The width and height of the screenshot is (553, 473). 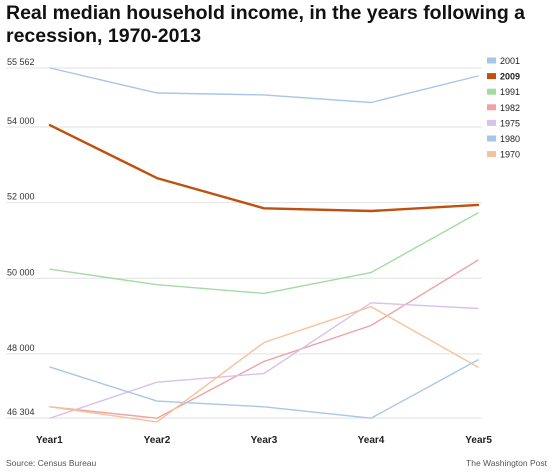 What do you see at coordinates (371, 440) in the screenshot?
I see `x-tick-label: Year4` at bounding box center [371, 440].